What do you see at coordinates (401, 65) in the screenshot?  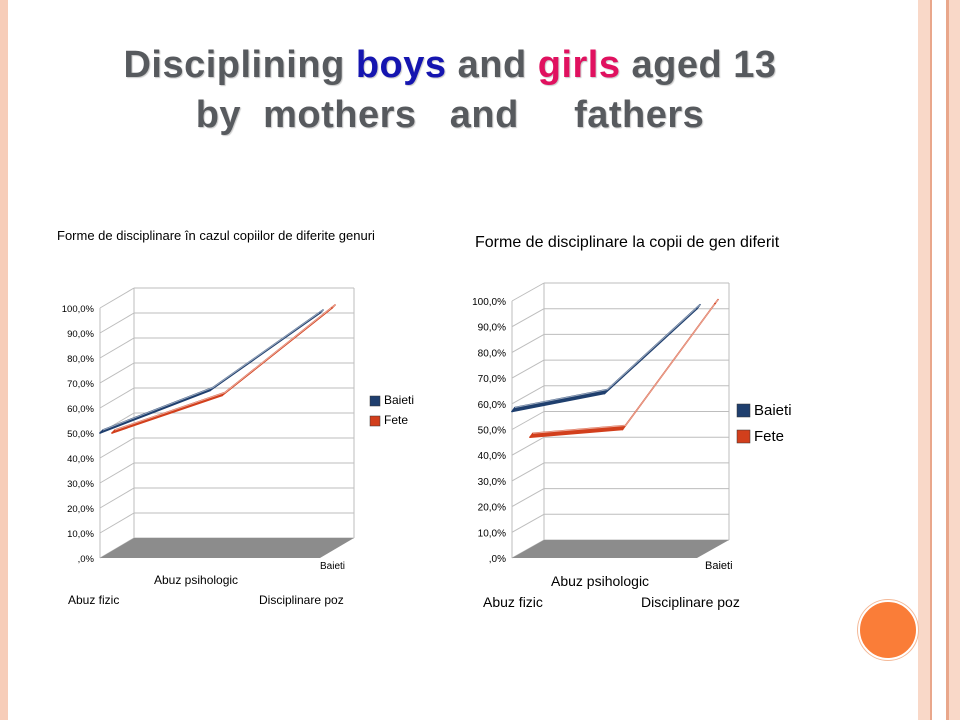 I see `title-boys-word: boys` at bounding box center [401, 65].